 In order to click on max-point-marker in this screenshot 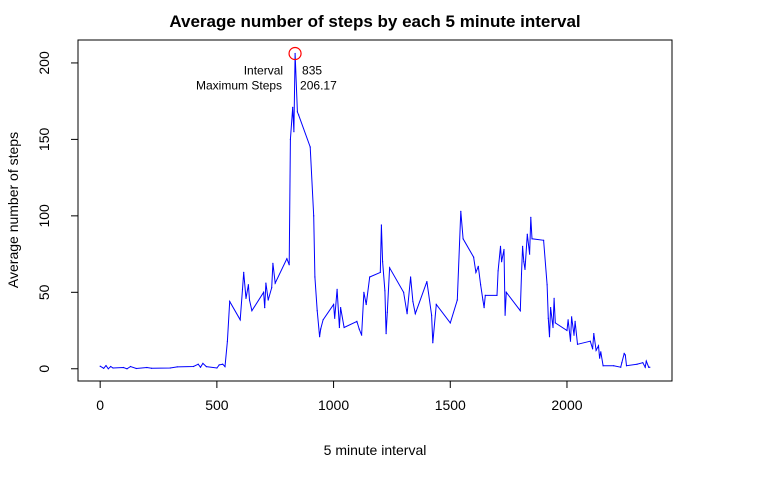, I will do `click(295, 53)`.